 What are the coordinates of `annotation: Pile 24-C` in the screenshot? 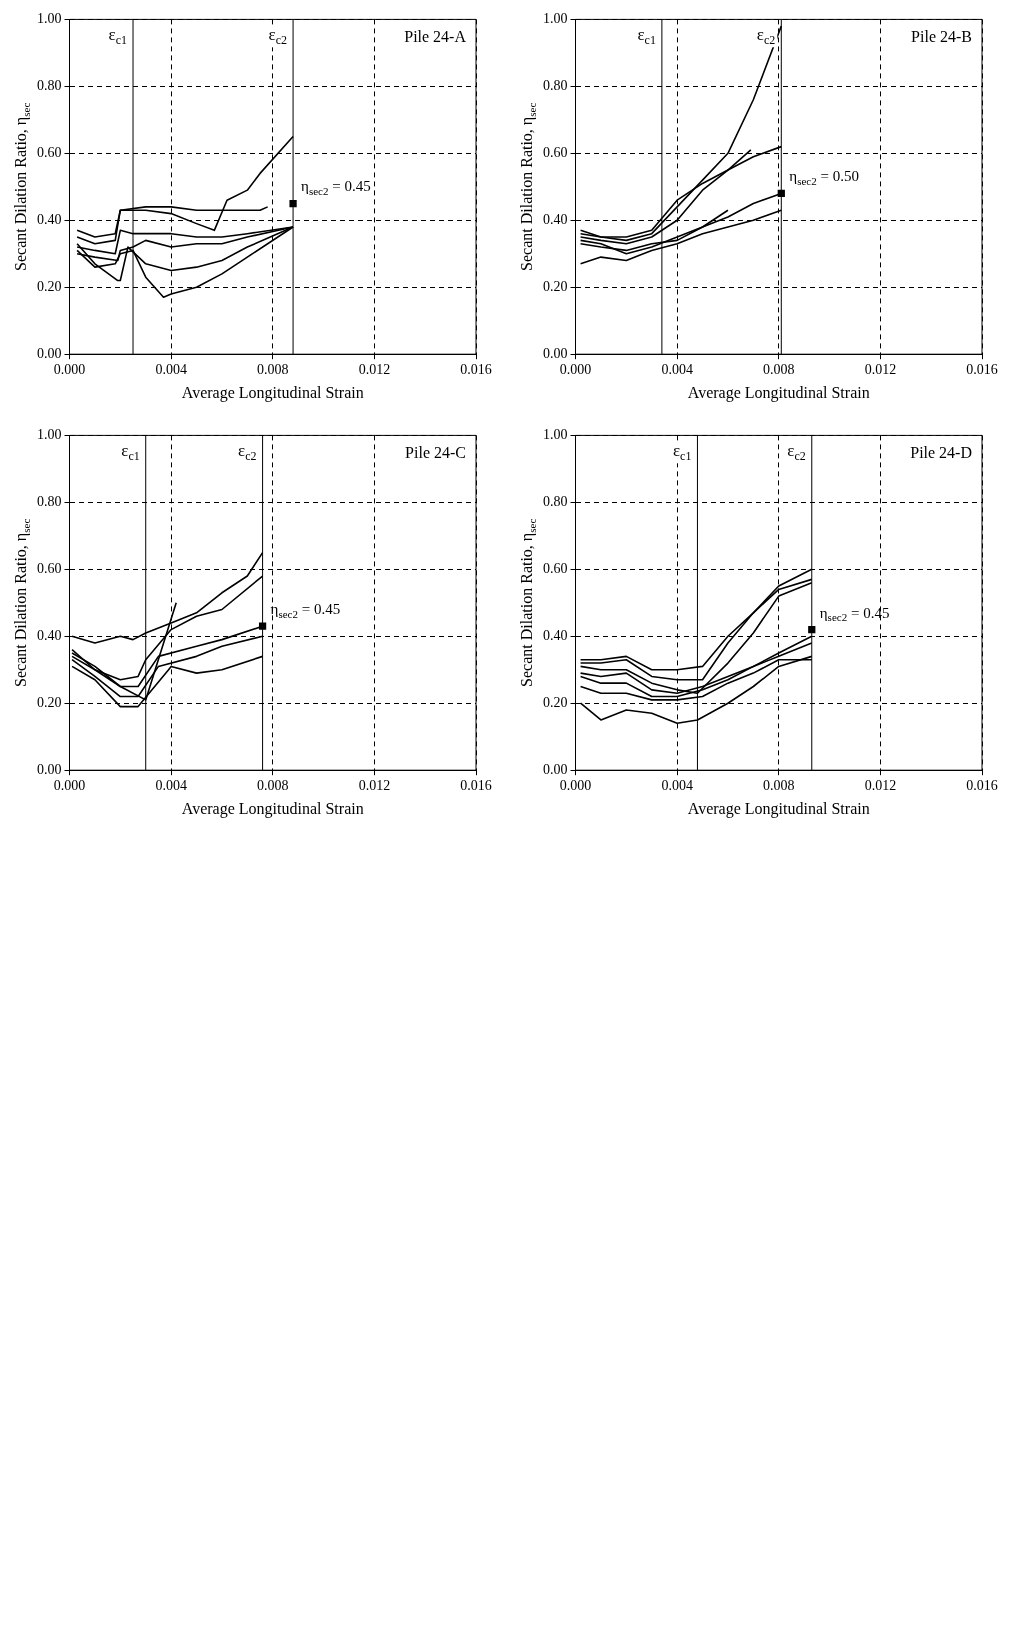 It's located at (435, 452).